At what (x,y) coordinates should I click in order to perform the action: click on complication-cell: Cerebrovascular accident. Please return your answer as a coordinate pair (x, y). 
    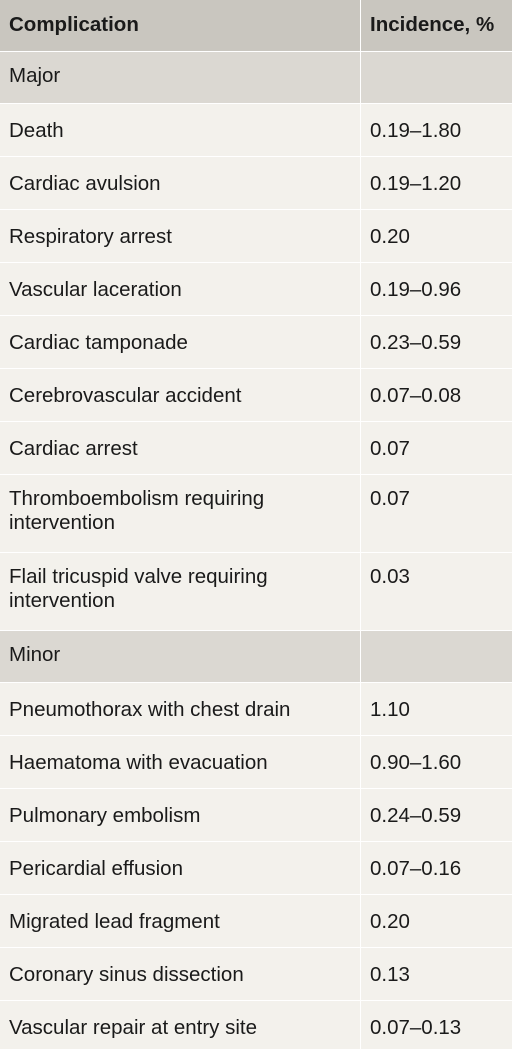
    Looking at the image, I should click on (180, 395).